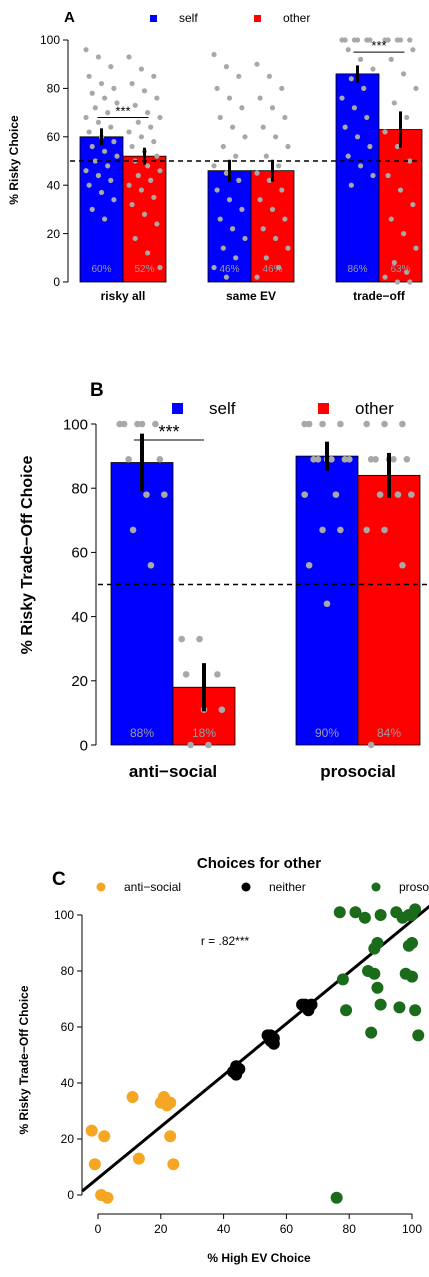 The image size is (429, 1277). What do you see at coordinates (64, 915) in the screenshot?
I see `panel-c-y-tick-label: 100` at bounding box center [64, 915].